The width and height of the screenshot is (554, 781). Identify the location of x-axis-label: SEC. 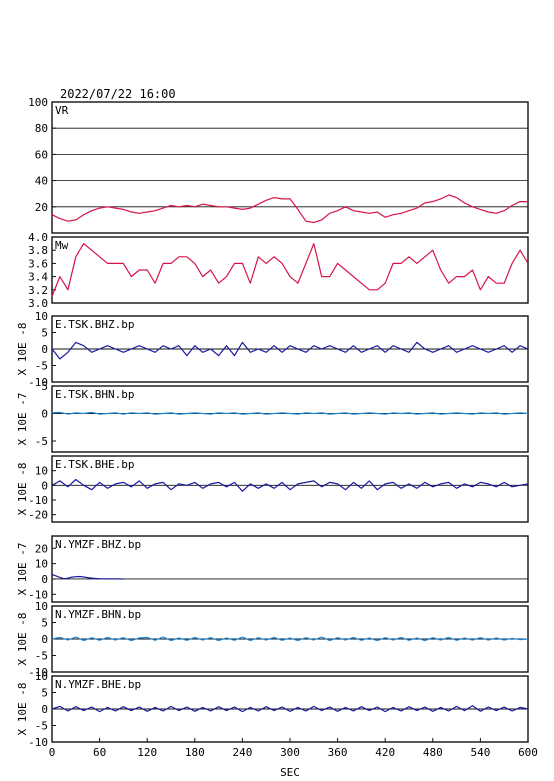
(290, 772).